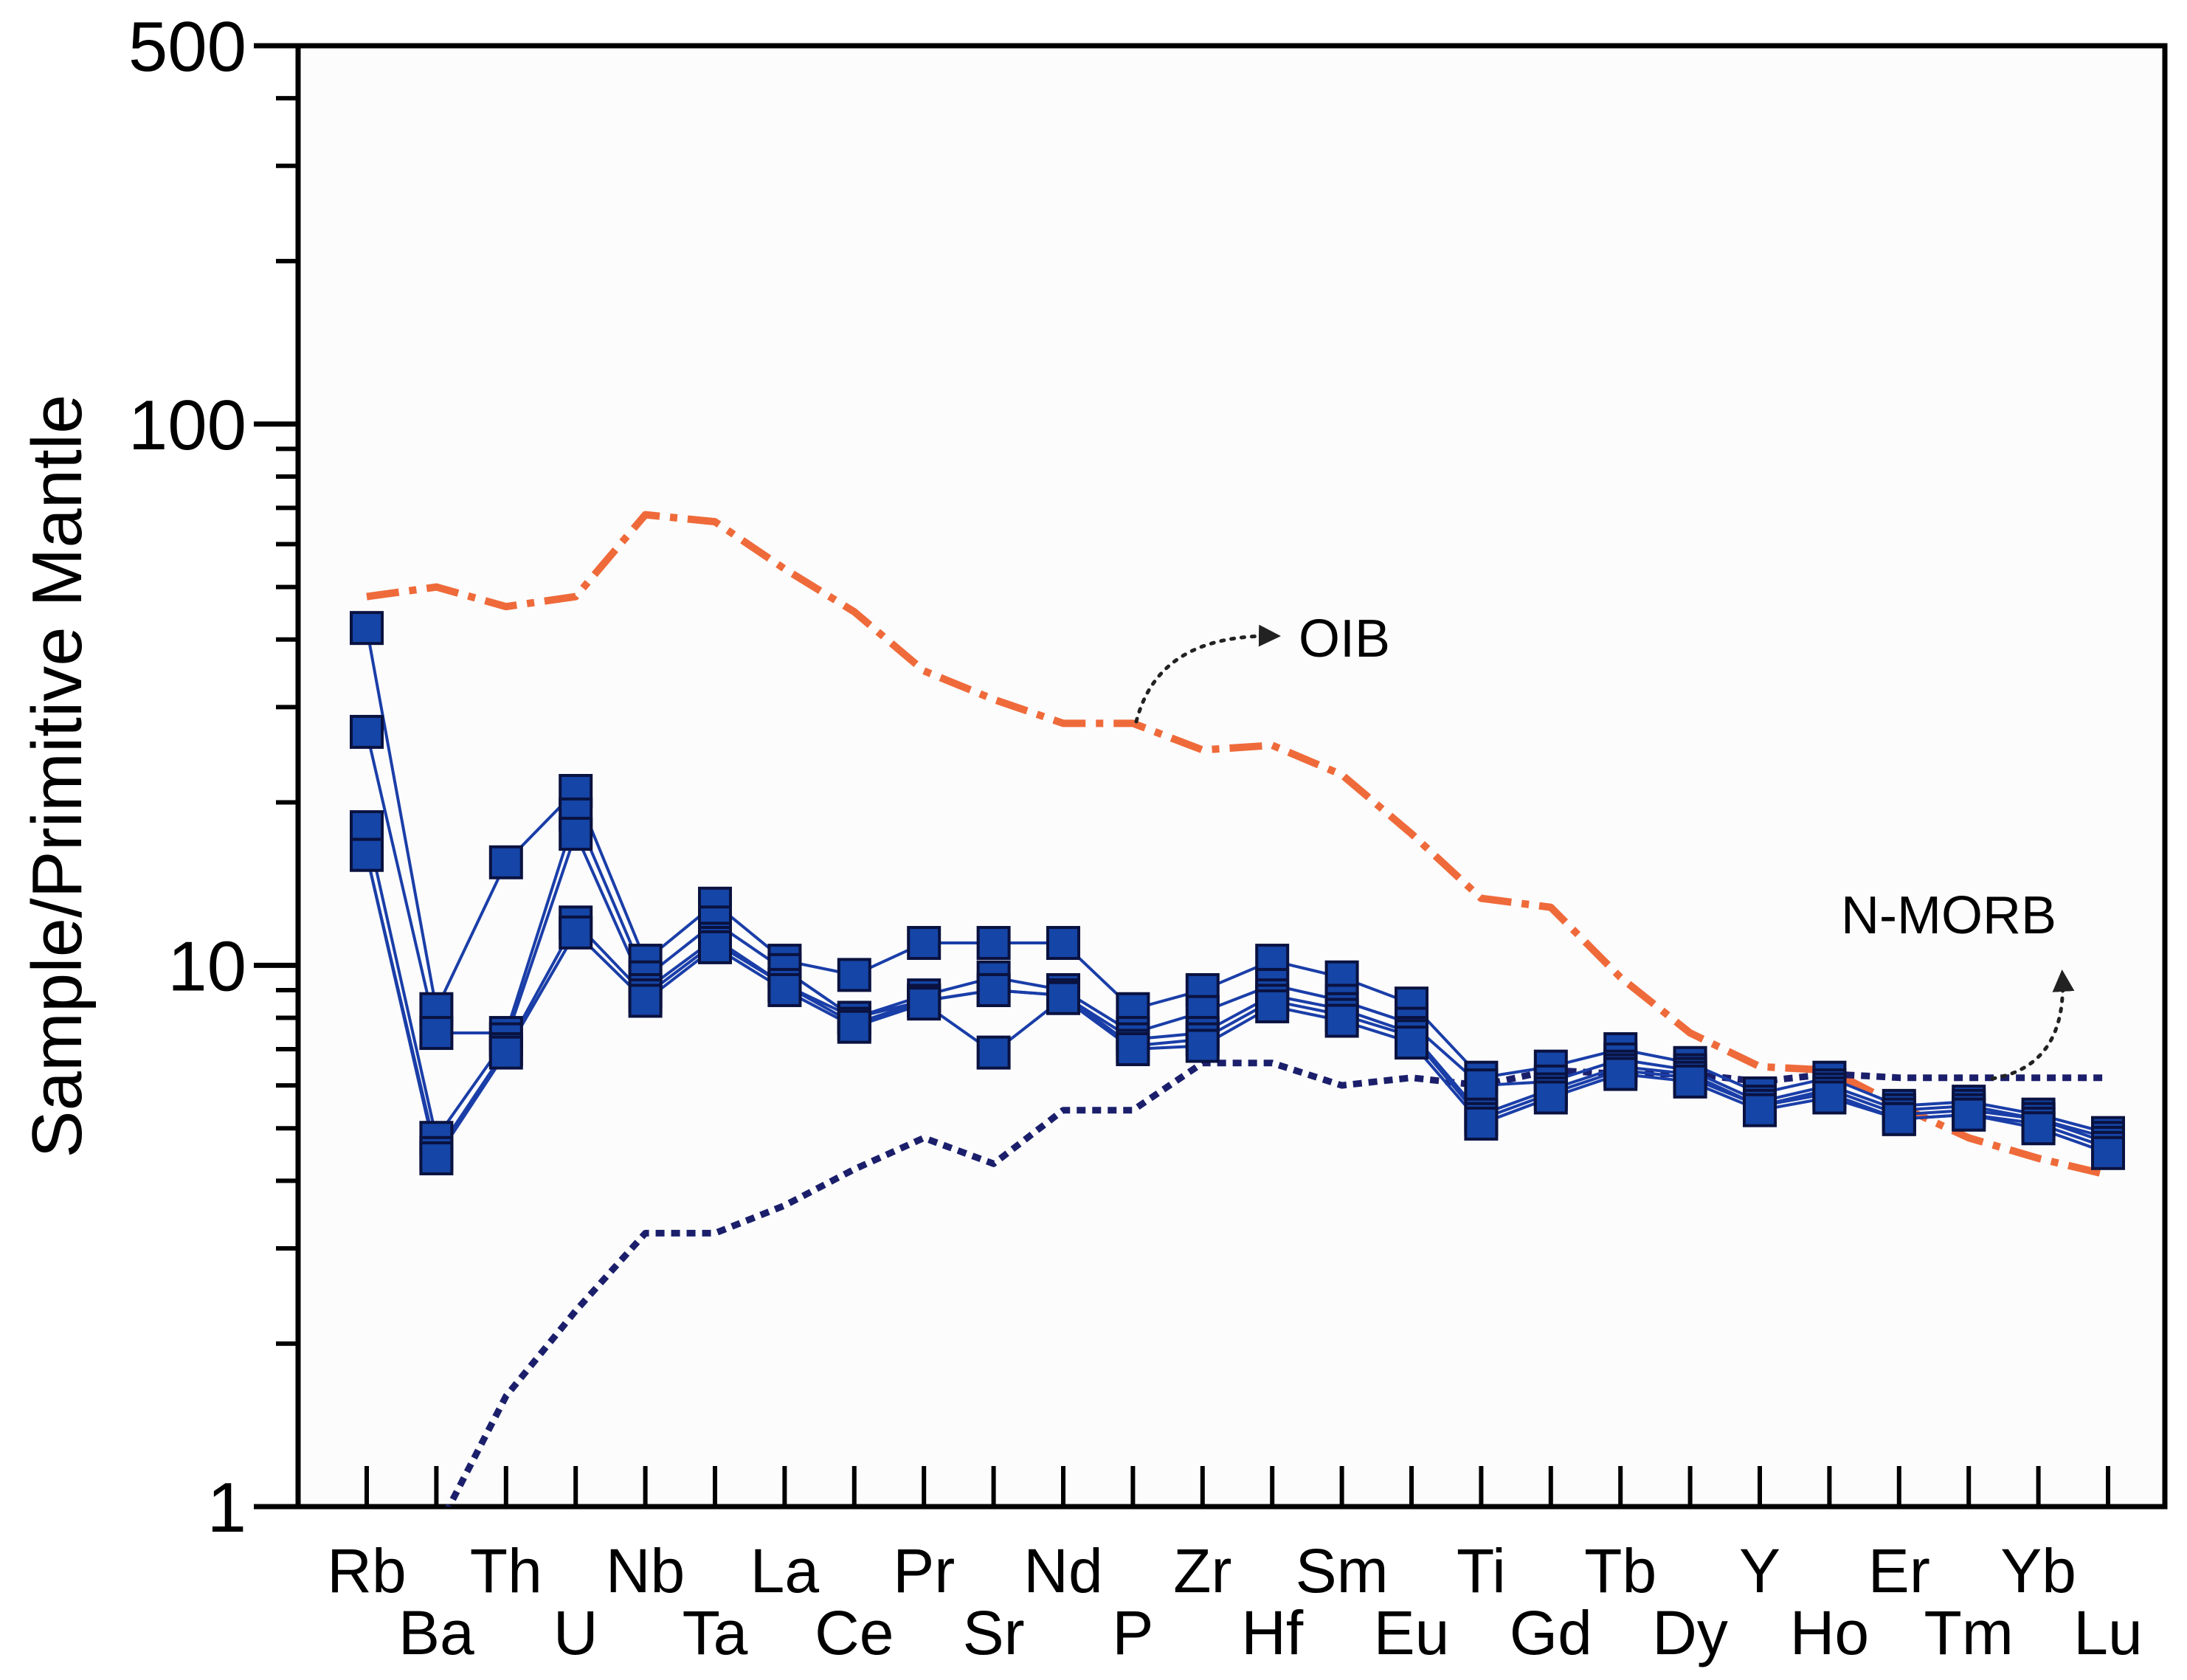 This screenshot has height=1680, width=2187. What do you see at coordinates (576, 834) in the screenshot?
I see `series-3-marker-u` at bounding box center [576, 834].